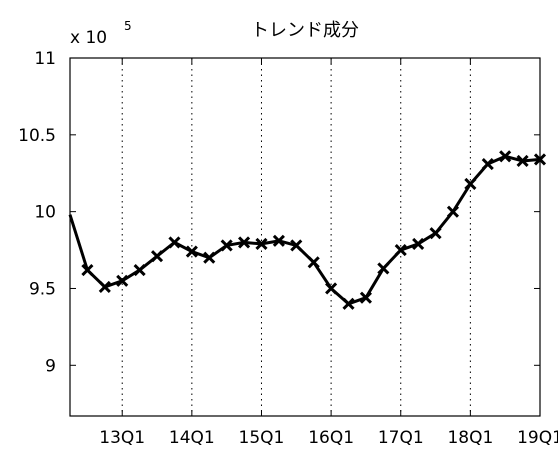 The image size is (558, 455). Describe the element at coordinates (262, 438) in the screenshot. I see `x-tick-label: 15Q1` at that location.